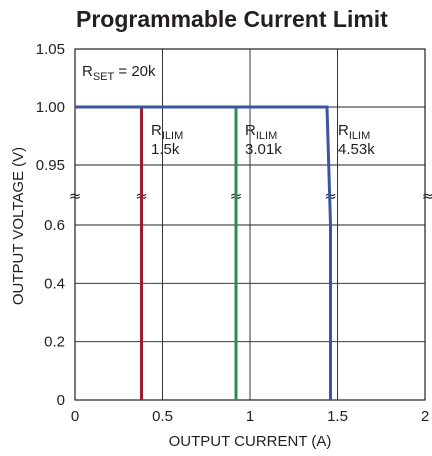 Image resolution: width=432 pixels, height=456 pixels. What do you see at coordinates (18, 226) in the screenshot?
I see `y-axis-label: OUTPUT VOLTAGE (V)` at bounding box center [18, 226].